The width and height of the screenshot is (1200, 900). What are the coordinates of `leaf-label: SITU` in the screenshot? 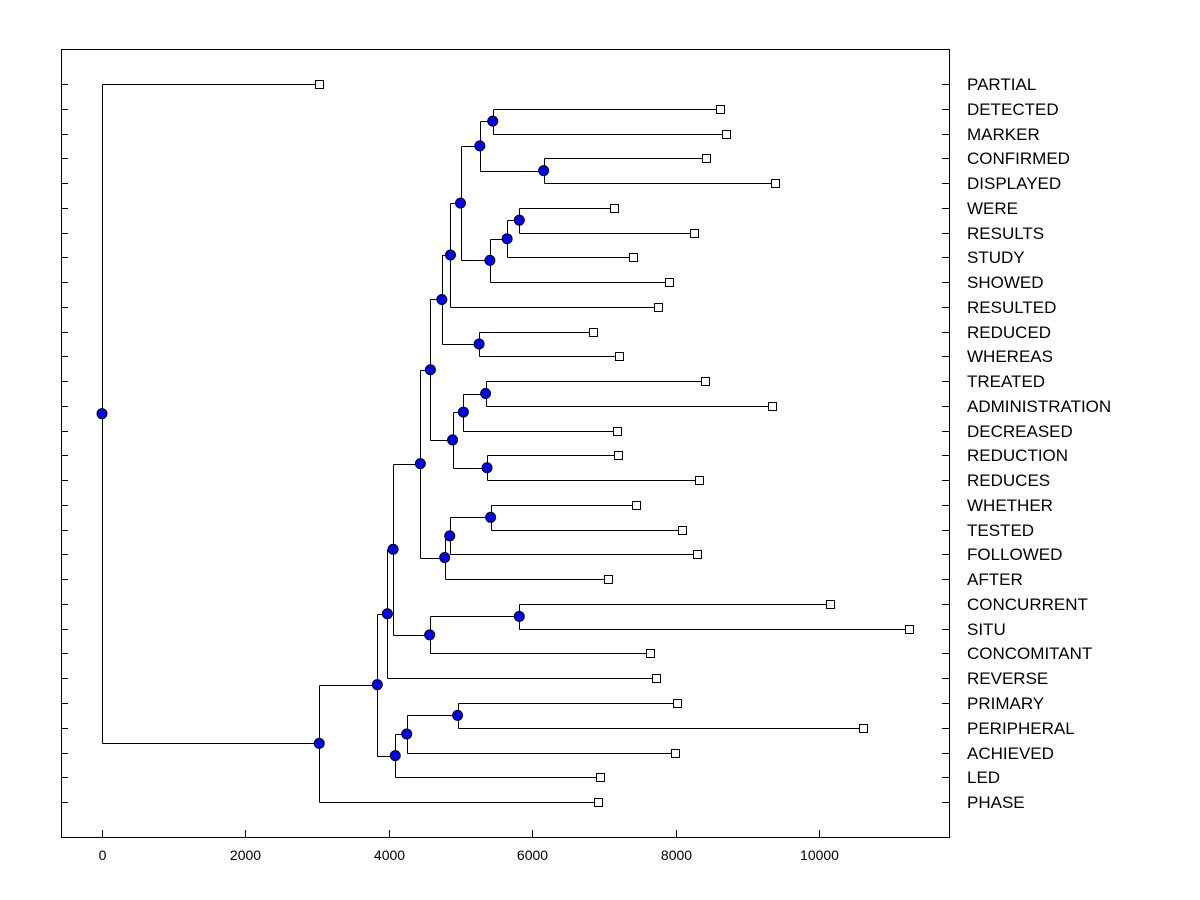 It's located at (986, 629).